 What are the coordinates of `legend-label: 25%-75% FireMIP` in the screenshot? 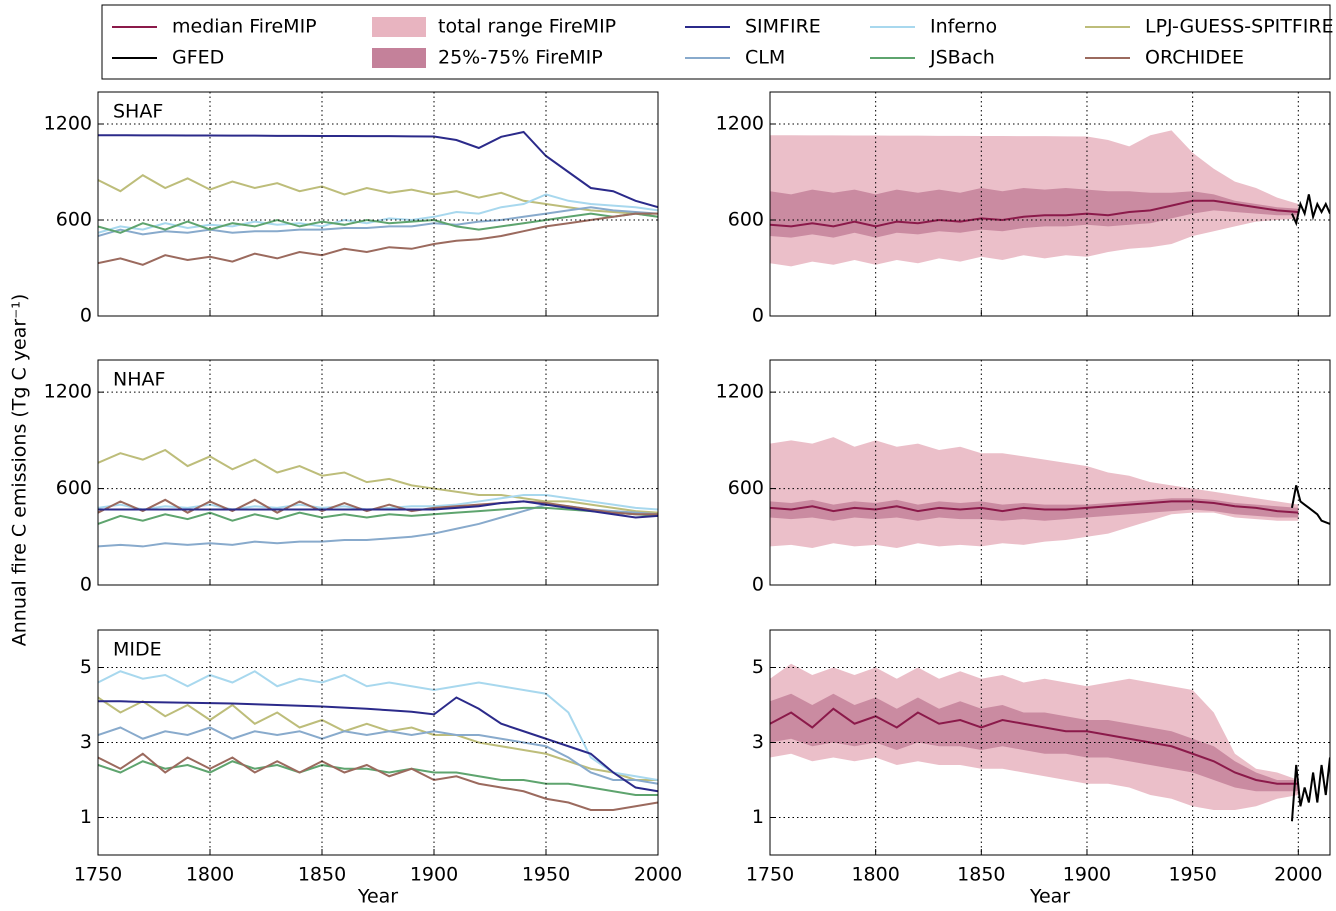 It's located at (520, 58).